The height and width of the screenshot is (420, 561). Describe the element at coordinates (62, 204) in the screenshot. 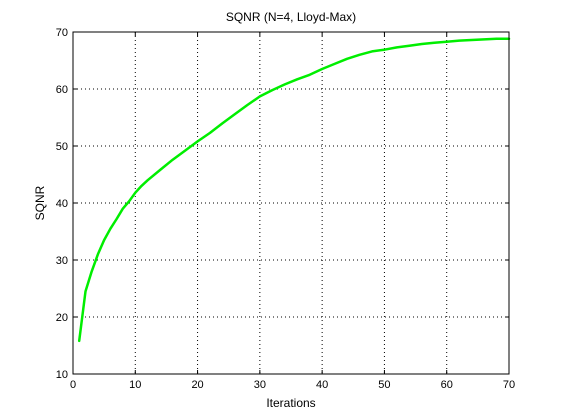

I see `y-tick-label: 40` at that location.